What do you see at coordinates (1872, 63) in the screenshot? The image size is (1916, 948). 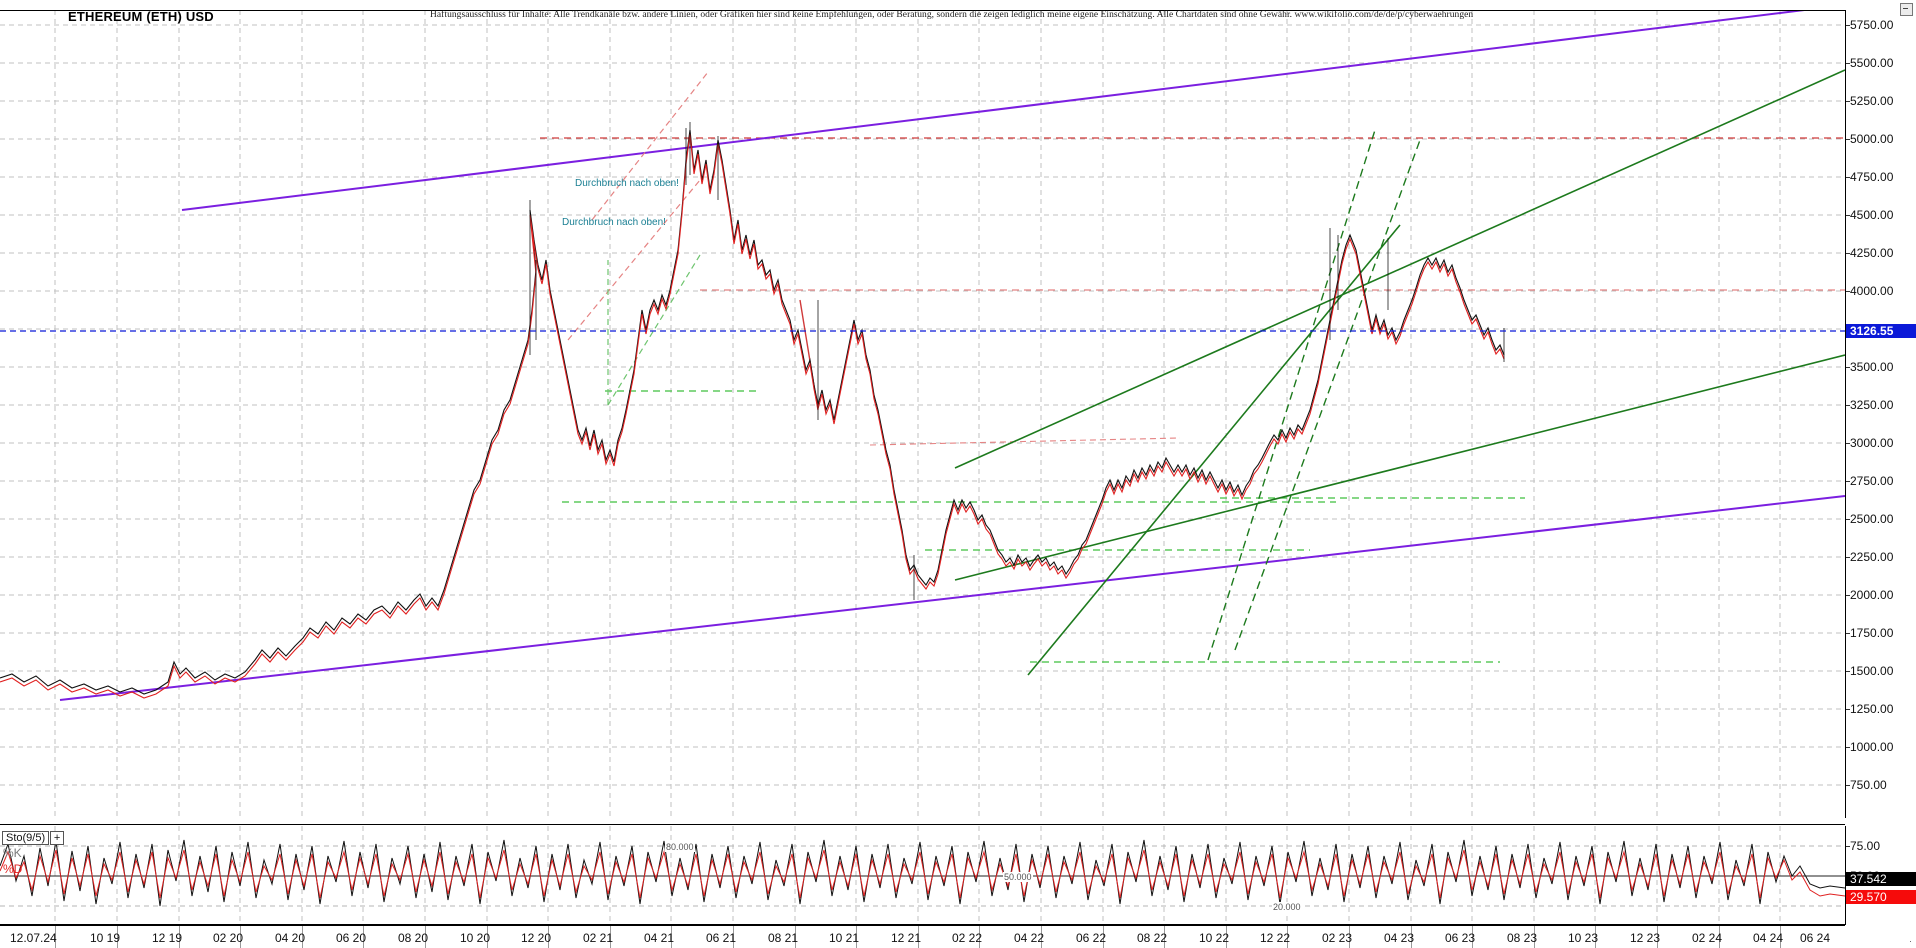 I see `price-tick-5500: 5500.00` at bounding box center [1872, 63].